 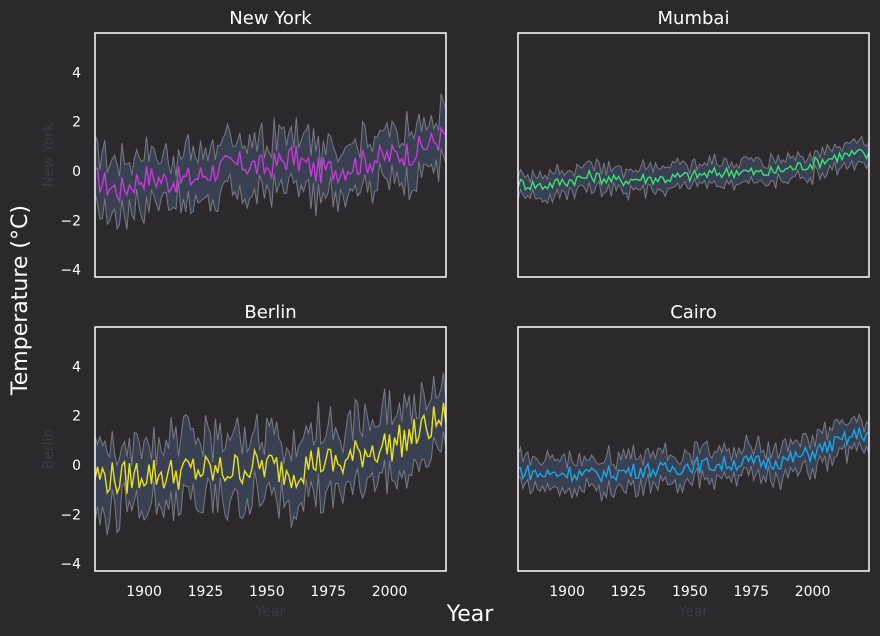 What do you see at coordinates (270, 18) in the screenshot?
I see `subplot-title: New York` at bounding box center [270, 18].